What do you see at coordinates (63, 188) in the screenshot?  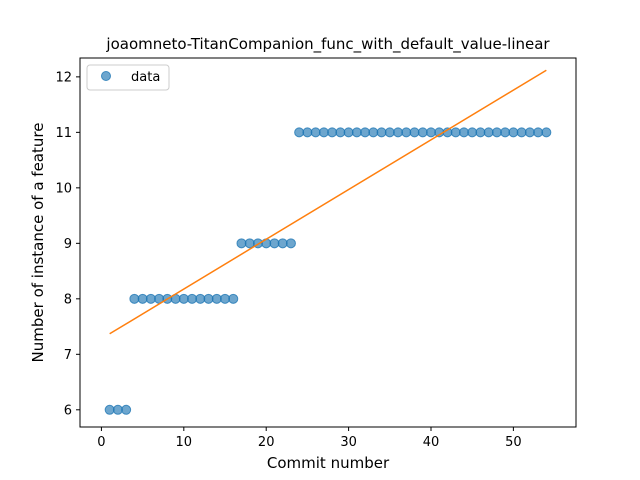 I see `y-tick-label: 10` at bounding box center [63, 188].